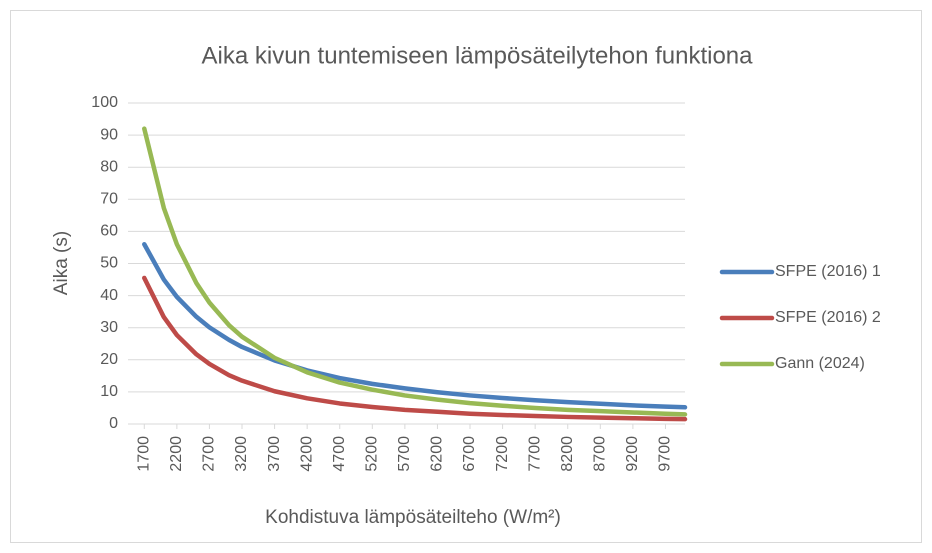 This screenshot has width=932, height=553. What do you see at coordinates (372, 454) in the screenshot?
I see `x-tick-label: 5200` at bounding box center [372, 454].